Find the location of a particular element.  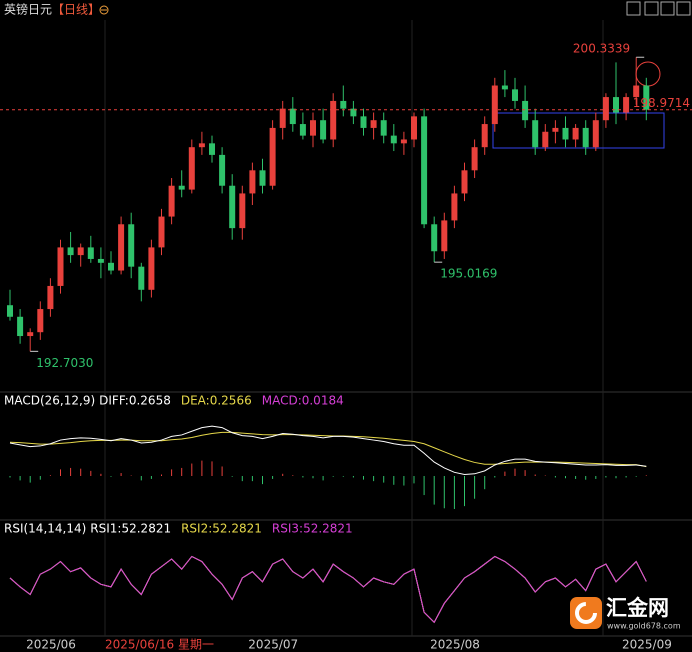

watermark: 汇金网 www.gold678.com is located at coordinates (625, 613).